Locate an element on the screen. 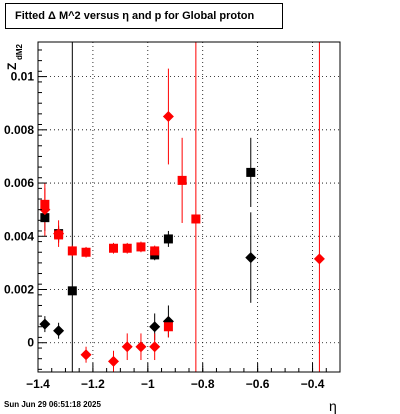 The height and width of the screenshot is (414, 400). timestamp-footer: Sun Jun 29 06:51:18 2025 is located at coordinates (52, 404).